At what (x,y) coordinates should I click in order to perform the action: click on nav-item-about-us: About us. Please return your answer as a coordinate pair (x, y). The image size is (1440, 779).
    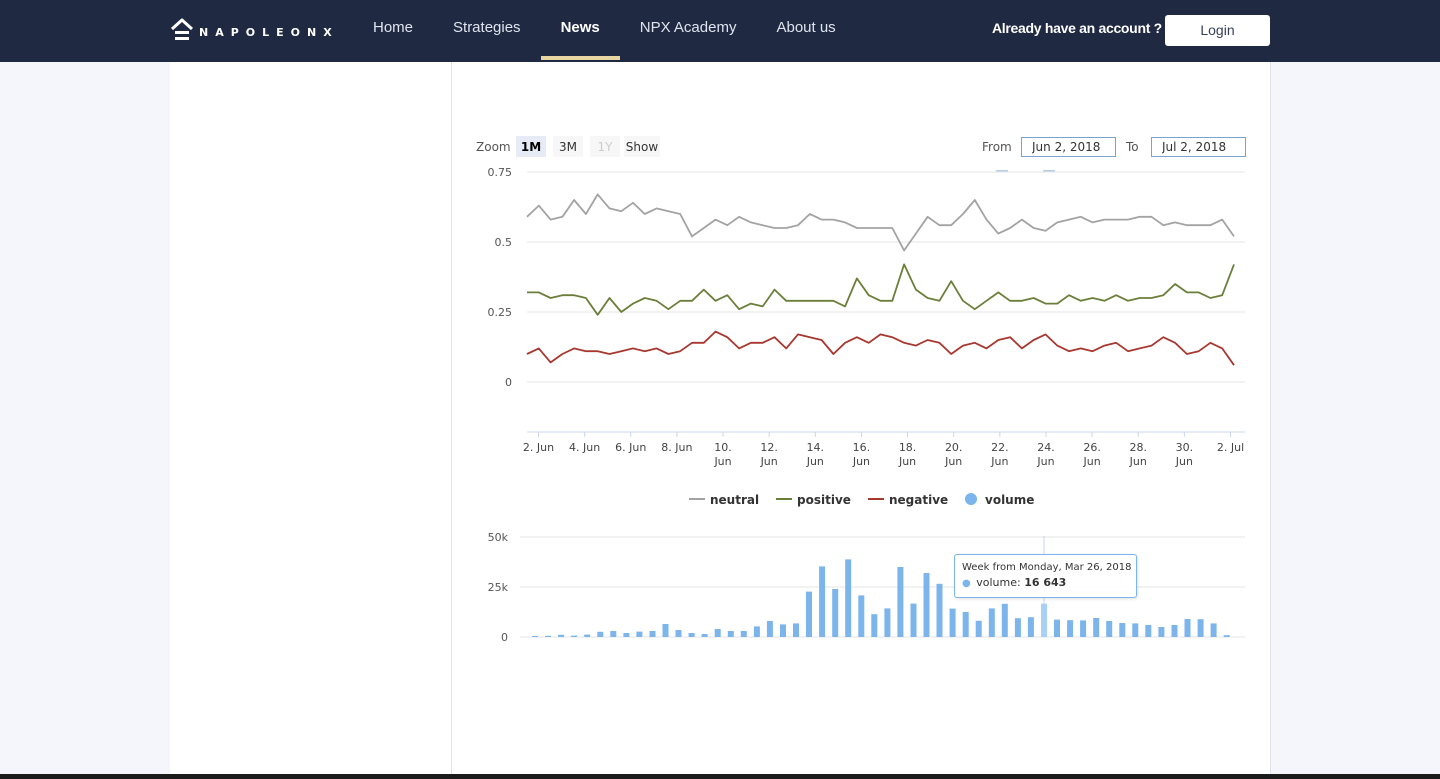
    Looking at the image, I should click on (806, 27).